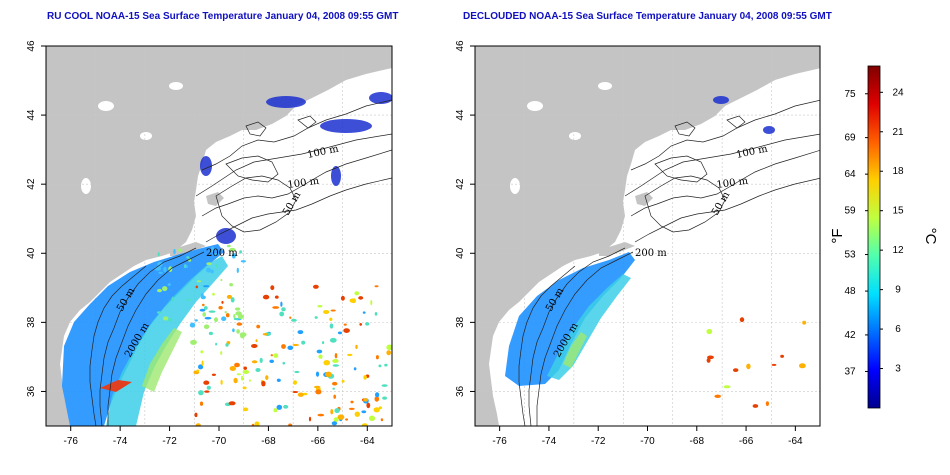 The image size is (950, 475). I want to click on right-land-cape-cod, so click(644, 199).